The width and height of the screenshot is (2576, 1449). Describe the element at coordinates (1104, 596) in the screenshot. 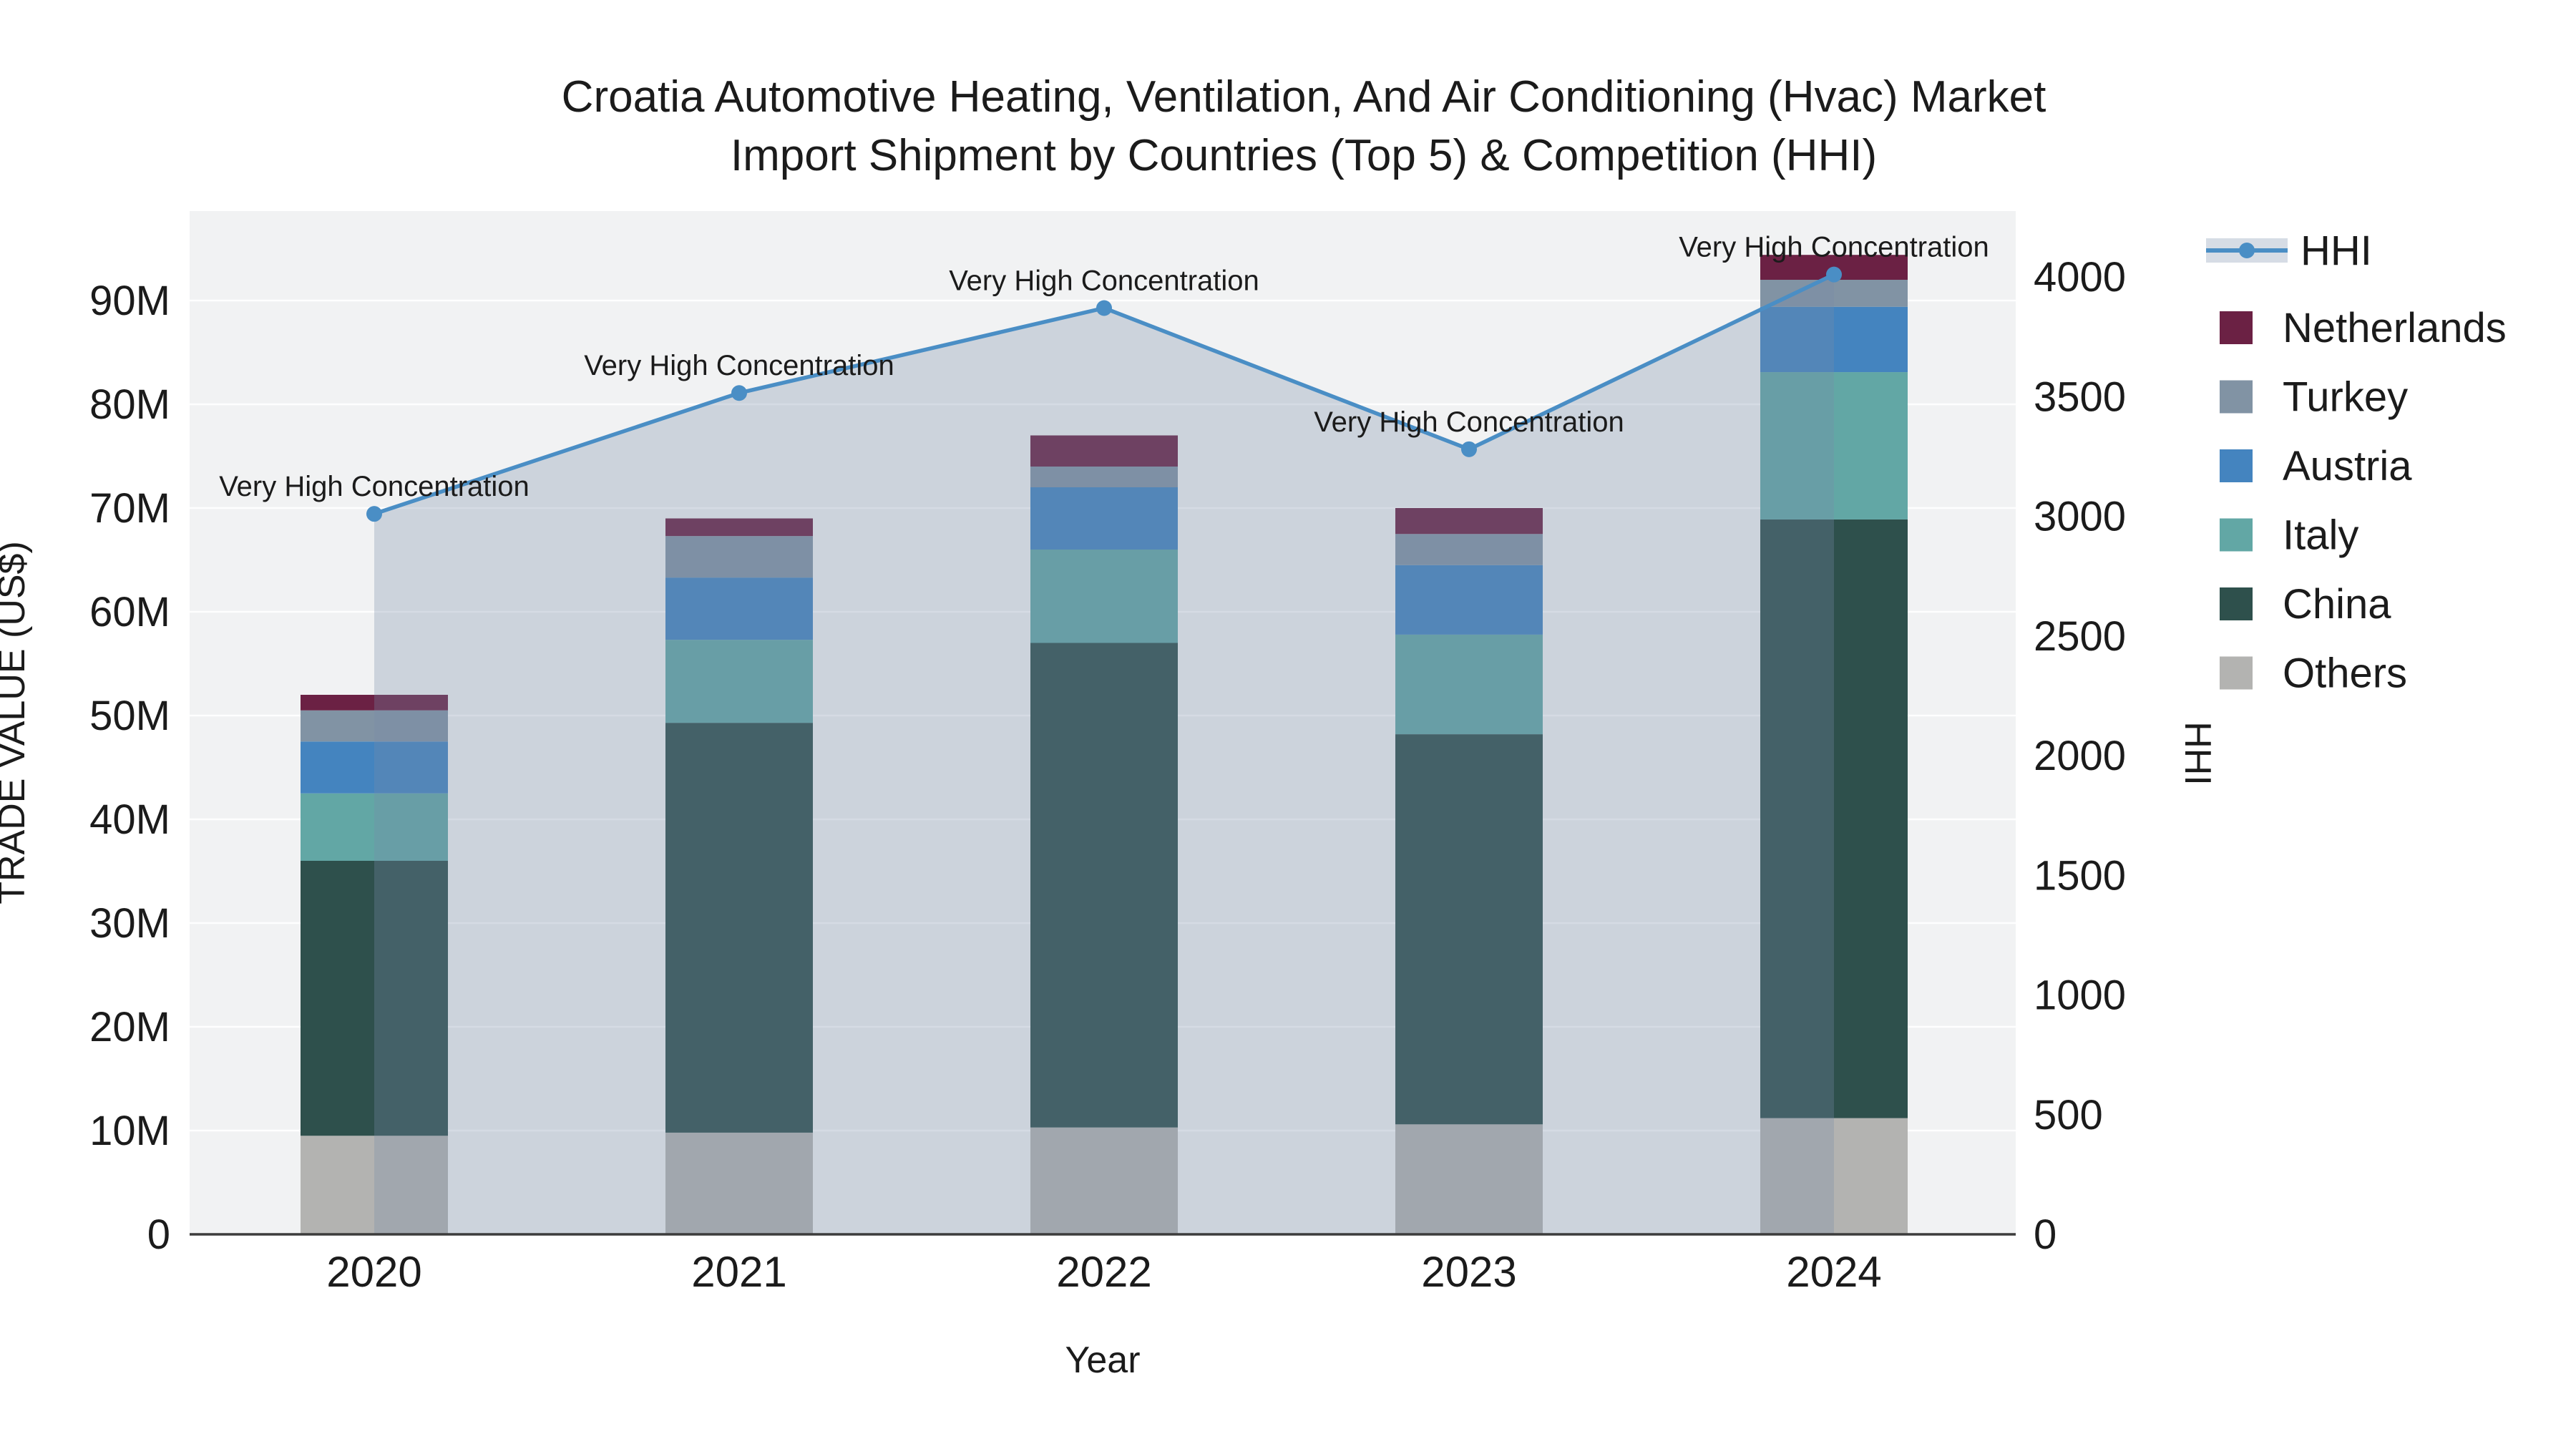

I see `bar-segment-italy-2022` at that location.